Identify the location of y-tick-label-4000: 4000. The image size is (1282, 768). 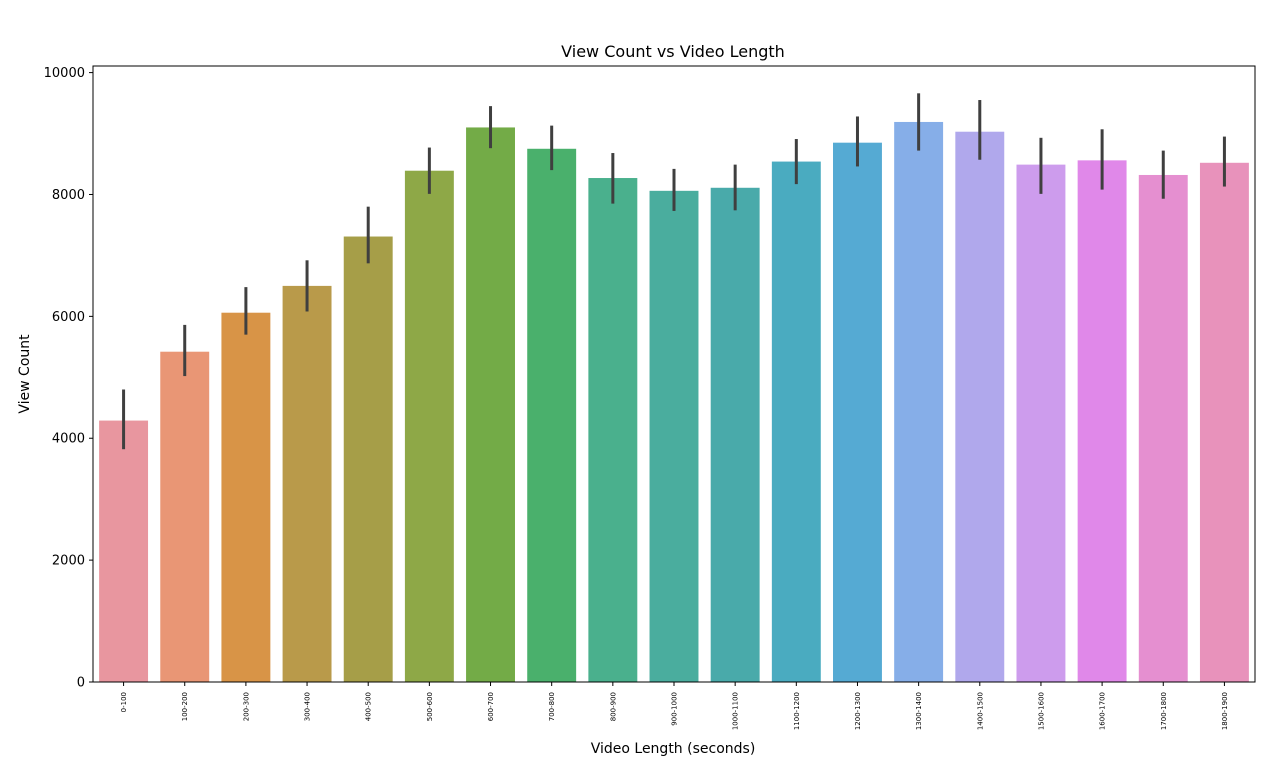
(68, 439).